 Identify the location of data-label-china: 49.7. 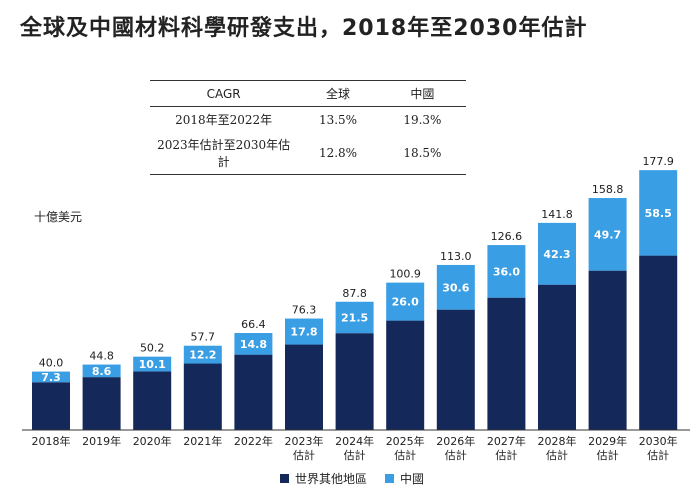
(607, 234).